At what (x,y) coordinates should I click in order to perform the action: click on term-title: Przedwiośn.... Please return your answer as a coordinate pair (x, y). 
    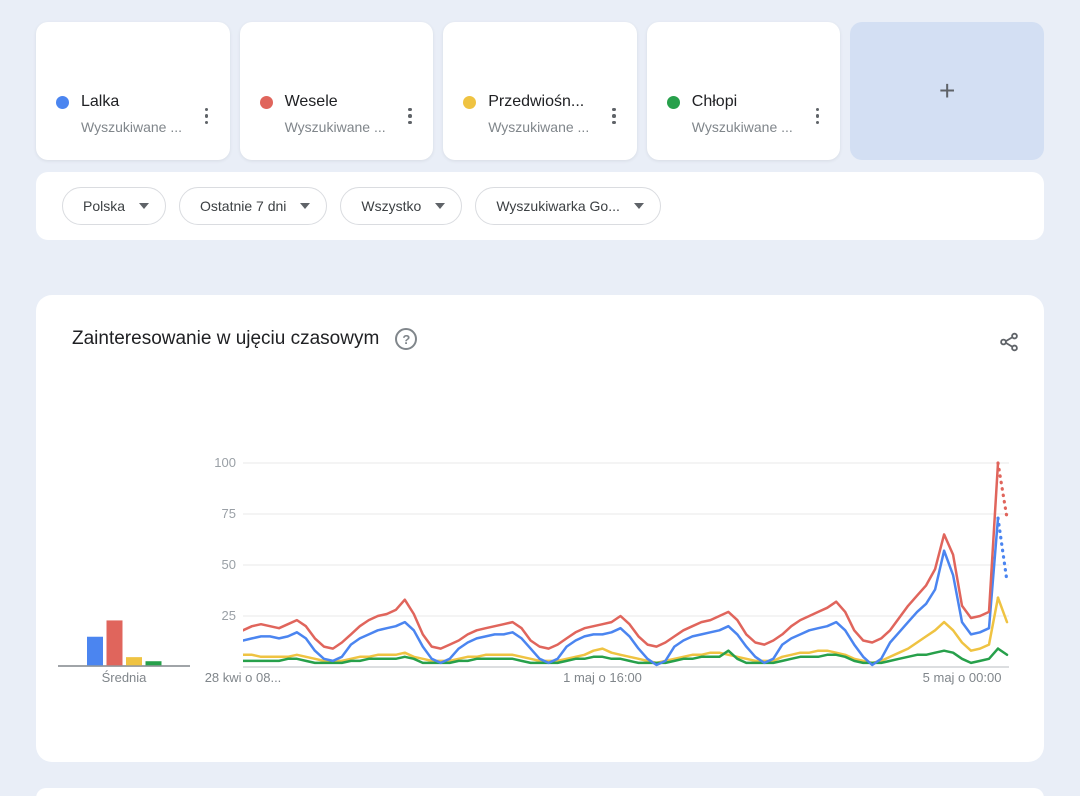
    Looking at the image, I should click on (536, 101).